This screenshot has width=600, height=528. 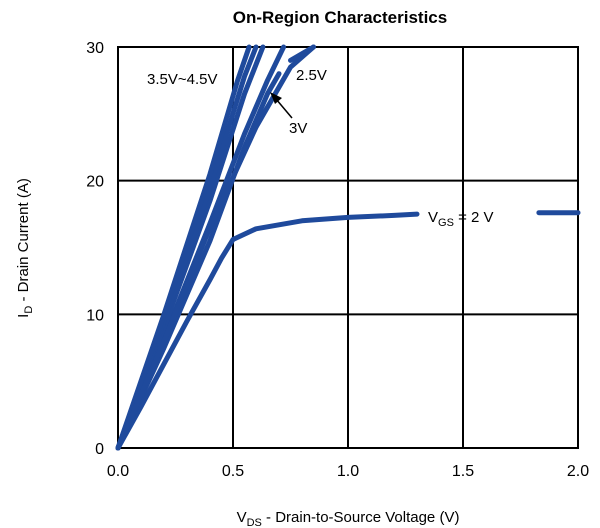 I want to click on annotation-3v: 3V, so click(x=298, y=128).